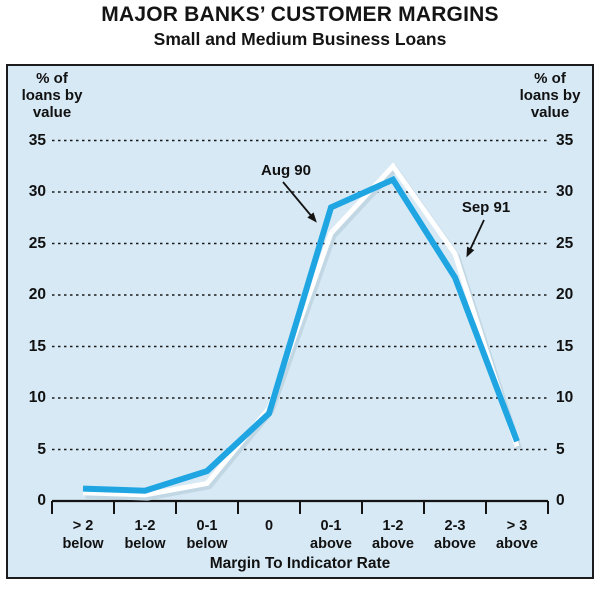 This screenshot has width=600, height=590. I want to click on y-axis-label-left: % of loans by value, so click(52, 95).